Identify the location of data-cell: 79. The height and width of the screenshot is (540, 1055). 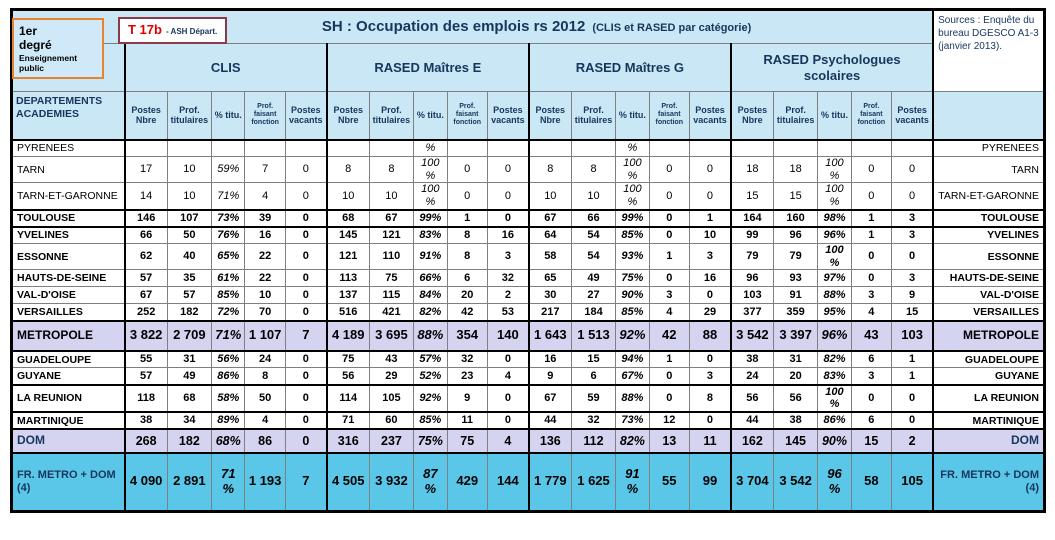
(795, 257).